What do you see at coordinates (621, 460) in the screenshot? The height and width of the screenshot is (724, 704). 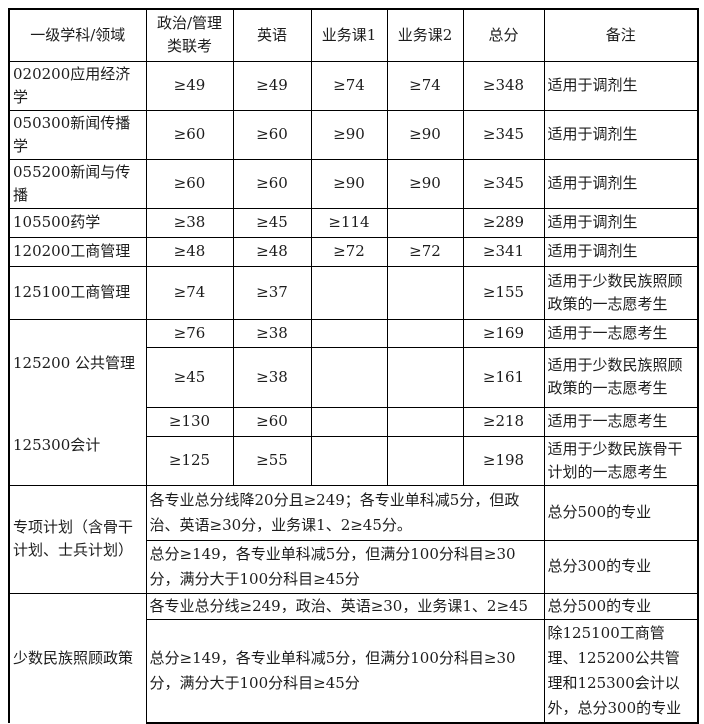 I see `note-cell: 适用于少数民族骨干计划的一志愿考生` at bounding box center [621, 460].